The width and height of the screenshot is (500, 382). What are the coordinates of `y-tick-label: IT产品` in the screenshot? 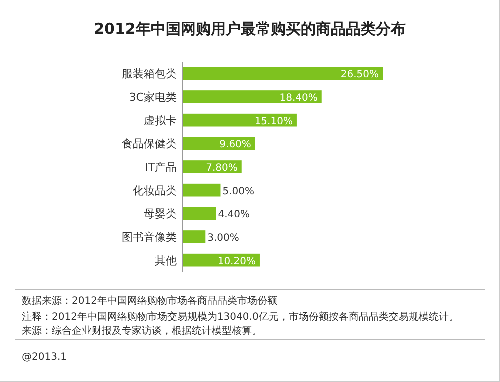 It's located at (161, 167).